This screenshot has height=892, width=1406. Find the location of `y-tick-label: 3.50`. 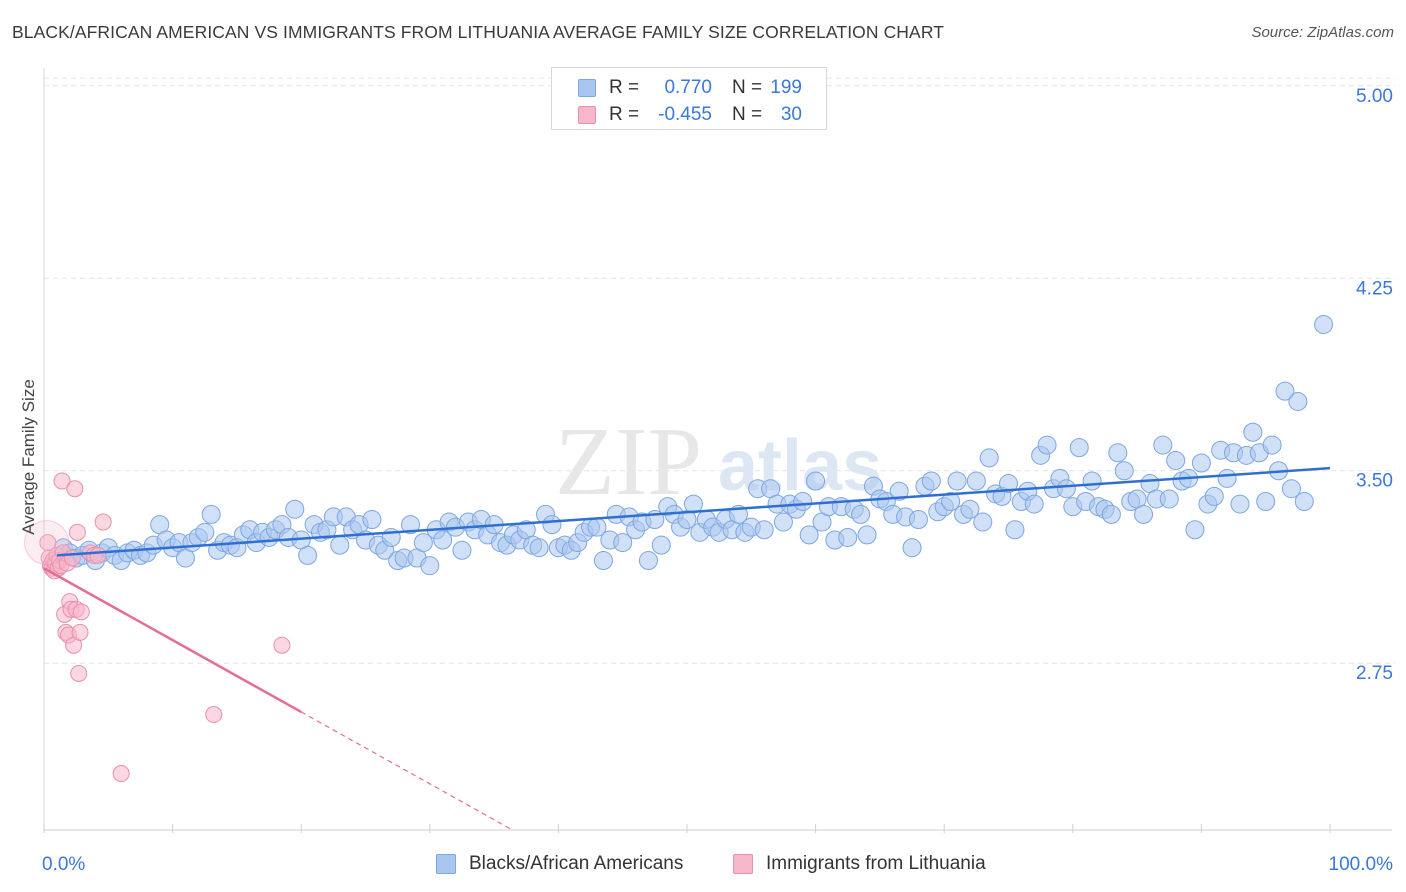

y-tick-label: 3.50 is located at coordinates (1374, 481).